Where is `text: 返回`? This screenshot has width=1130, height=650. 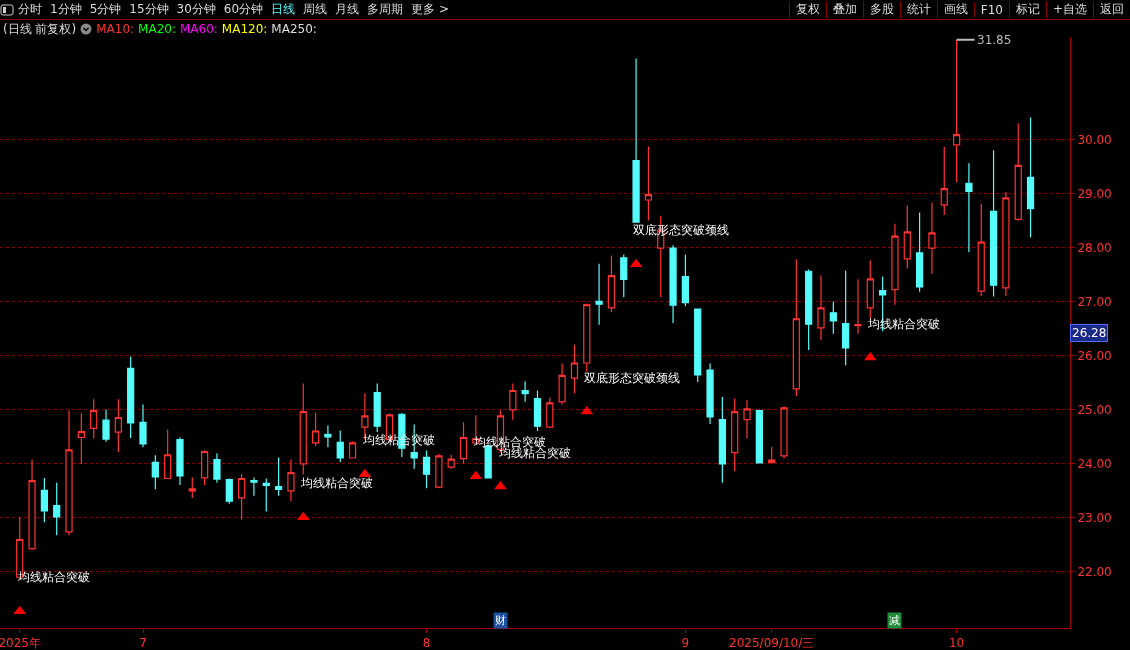 text: 返回 is located at coordinates (1111, 9).